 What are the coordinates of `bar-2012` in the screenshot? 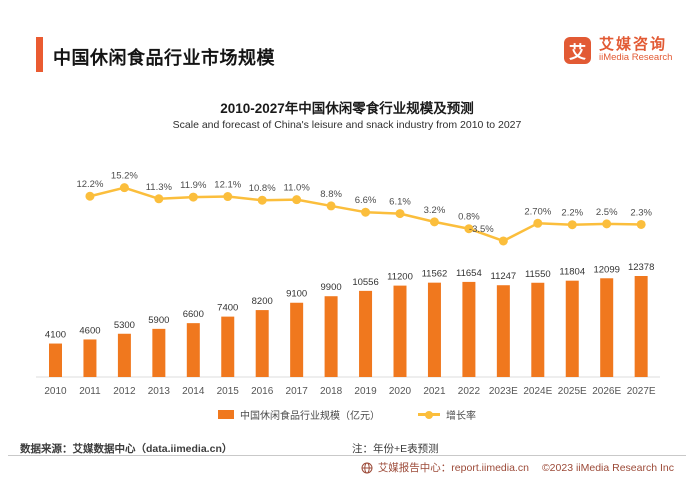 It's located at (124, 355).